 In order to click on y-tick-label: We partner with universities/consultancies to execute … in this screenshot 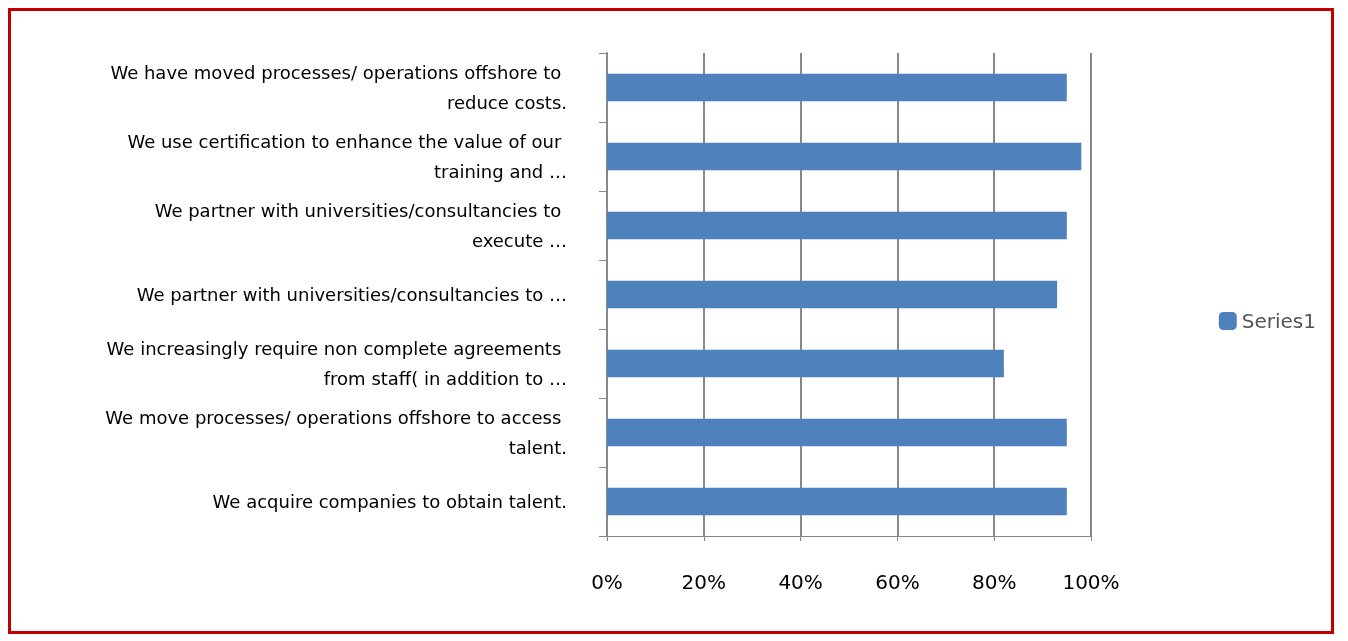, I will do `click(360, 225)`.